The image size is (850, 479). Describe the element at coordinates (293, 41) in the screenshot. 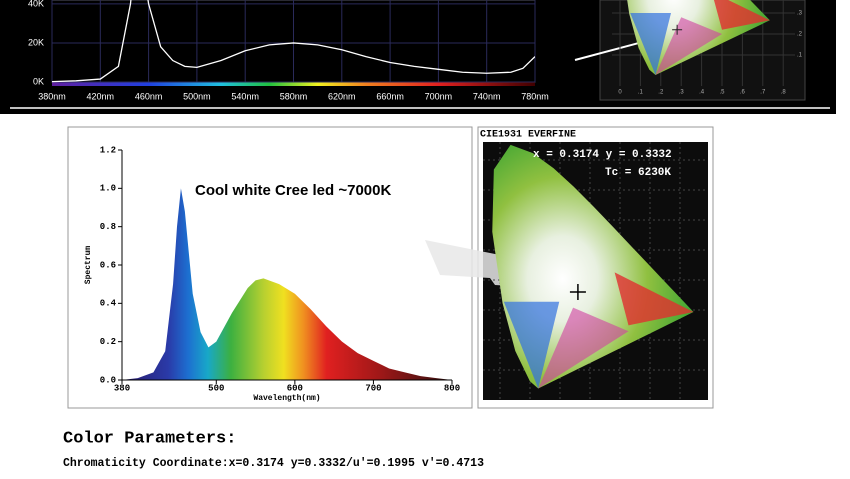

I see `spectrum-line` at that location.